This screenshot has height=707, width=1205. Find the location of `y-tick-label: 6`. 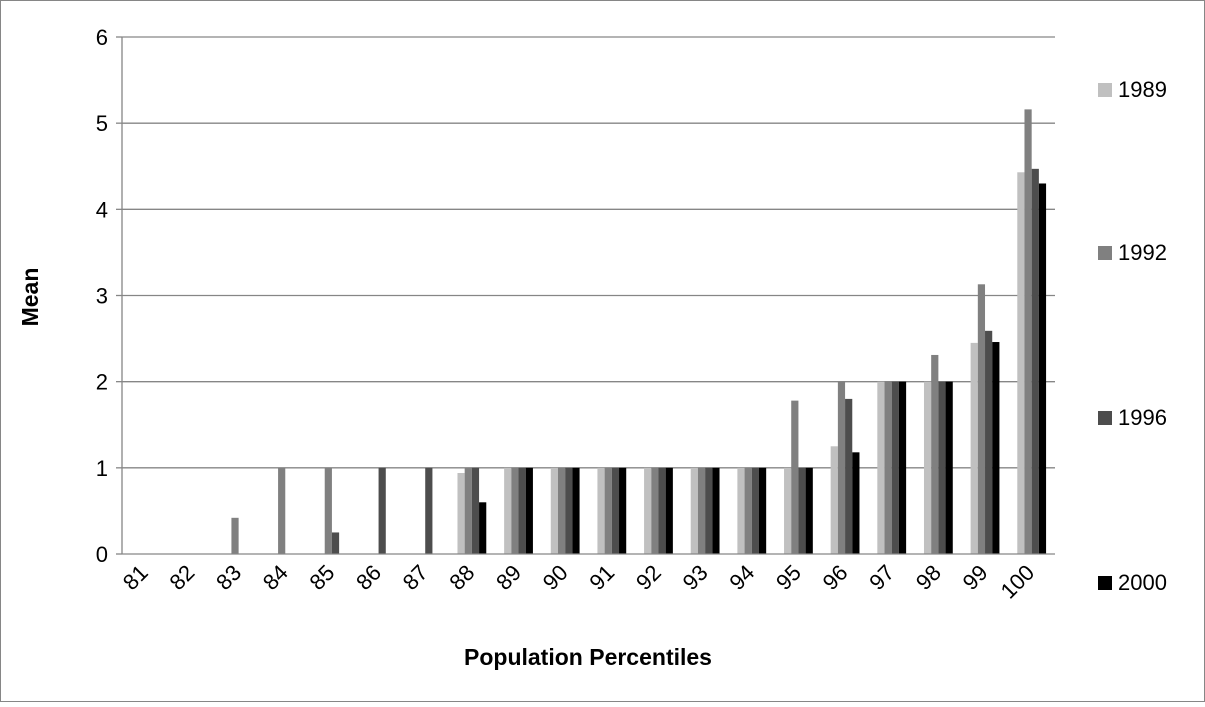

y-tick-label: 6 is located at coordinates (102, 37).